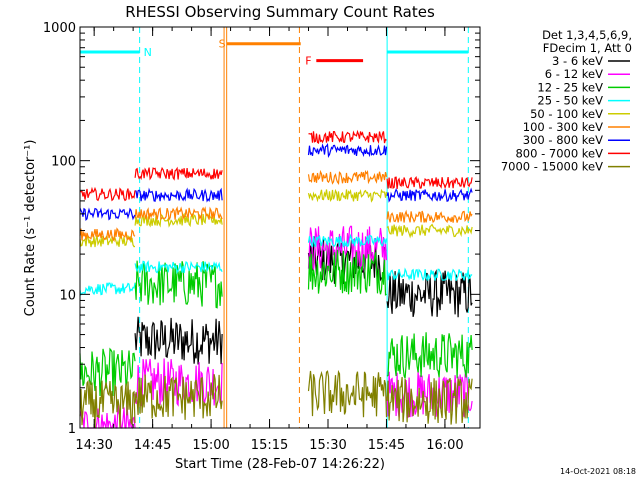 The height and width of the screenshot is (480, 640). What do you see at coordinates (269, 445) in the screenshot?
I see `x-tick-label: 15:15` at bounding box center [269, 445].